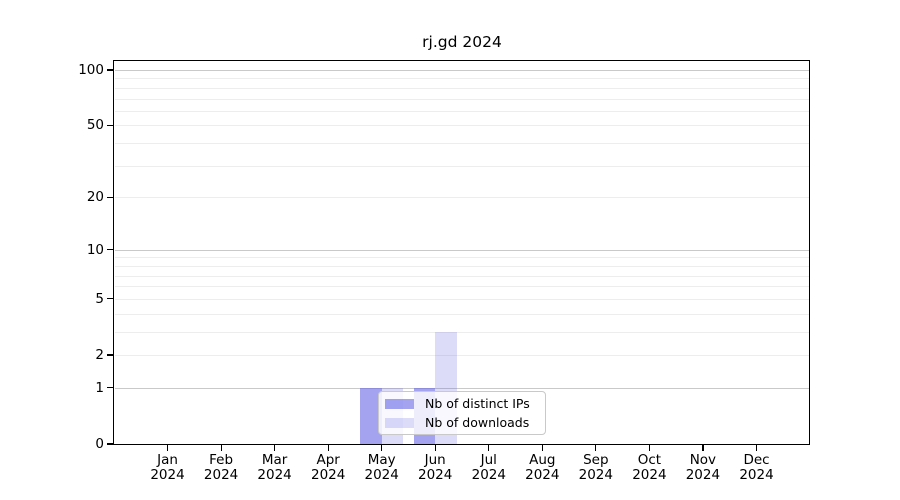  Describe the element at coordinates (221, 460) in the screenshot. I see `x-tick-month-label: Feb` at that location.